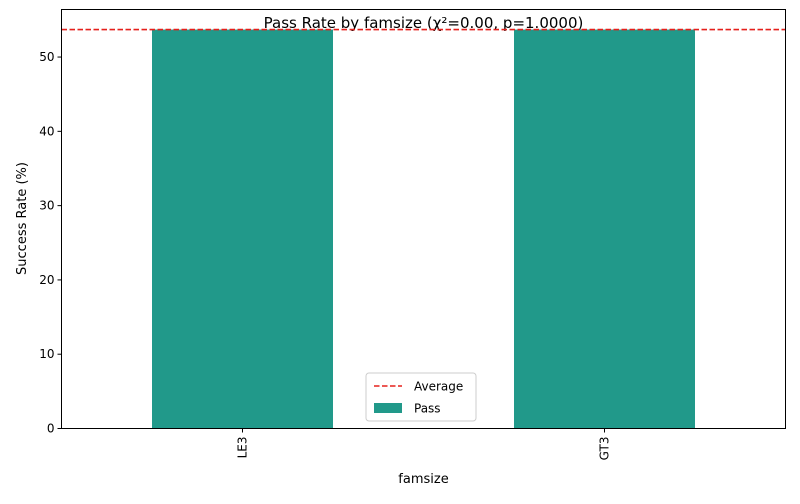 Image resolution: width=800 pixels, height=504 pixels. Describe the element at coordinates (424, 23) in the screenshot. I see `chart-title: Pass Rate by famsize (χ²=0.00, p=1.0000)` at that location.